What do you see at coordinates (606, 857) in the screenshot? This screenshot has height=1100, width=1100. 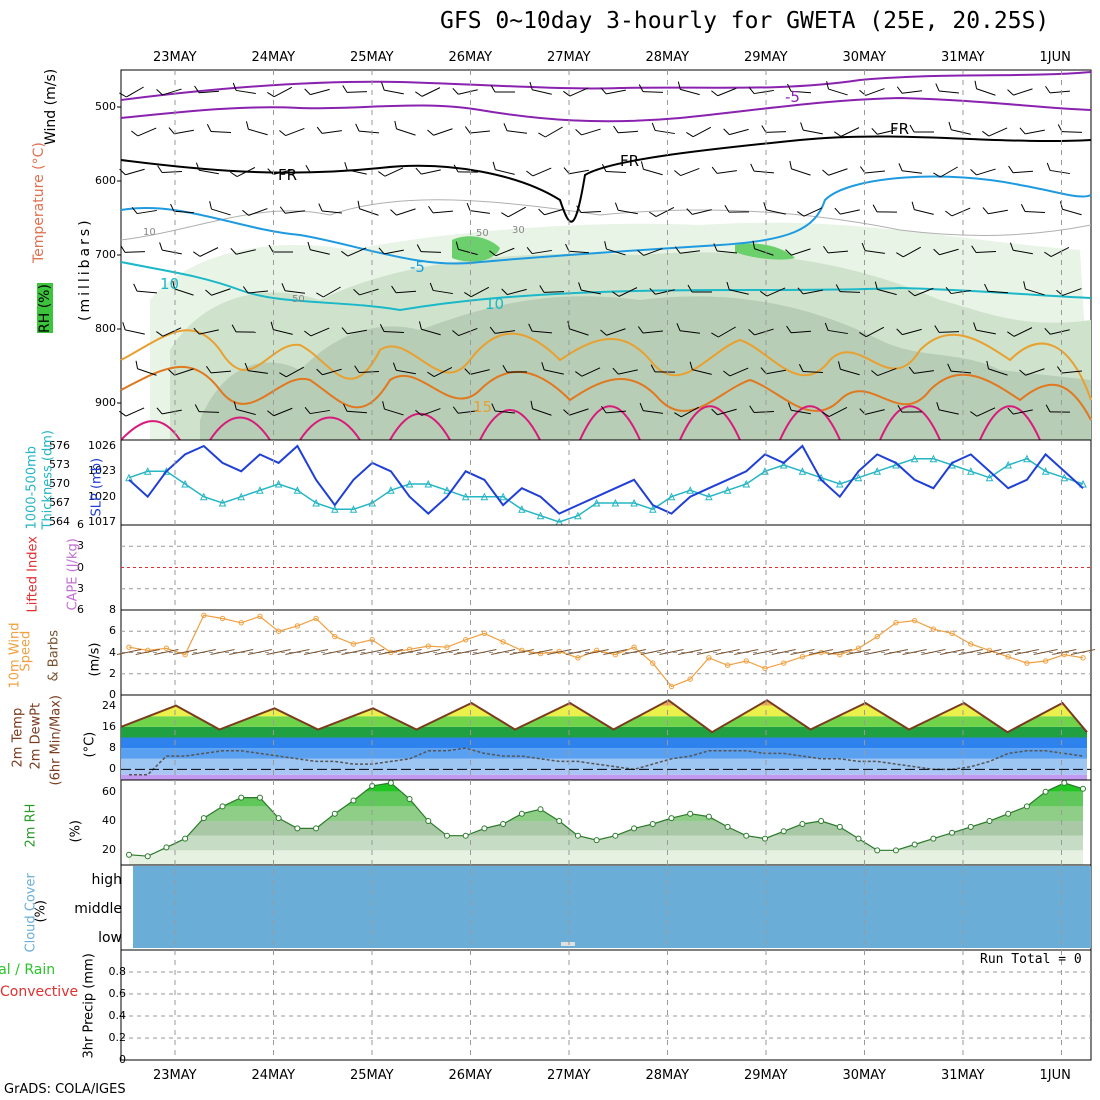 I see `rh-band` at bounding box center [606, 857].